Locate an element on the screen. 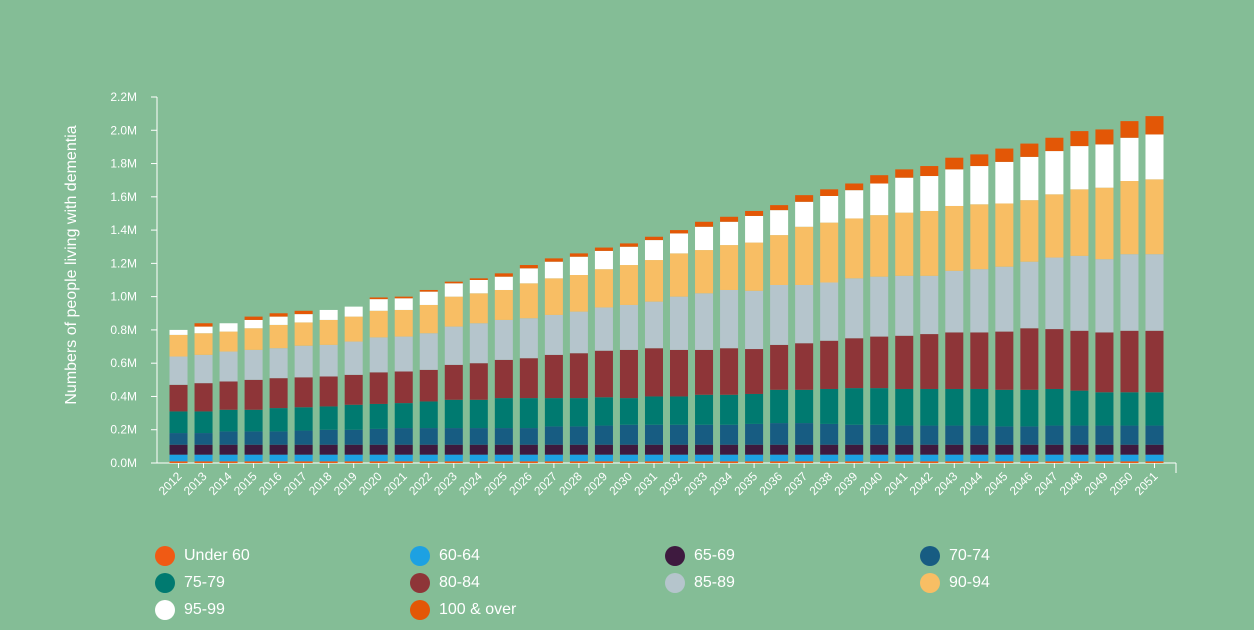 The image size is (1254, 630). legend-item: Under 60 is located at coordinates (202, 556).